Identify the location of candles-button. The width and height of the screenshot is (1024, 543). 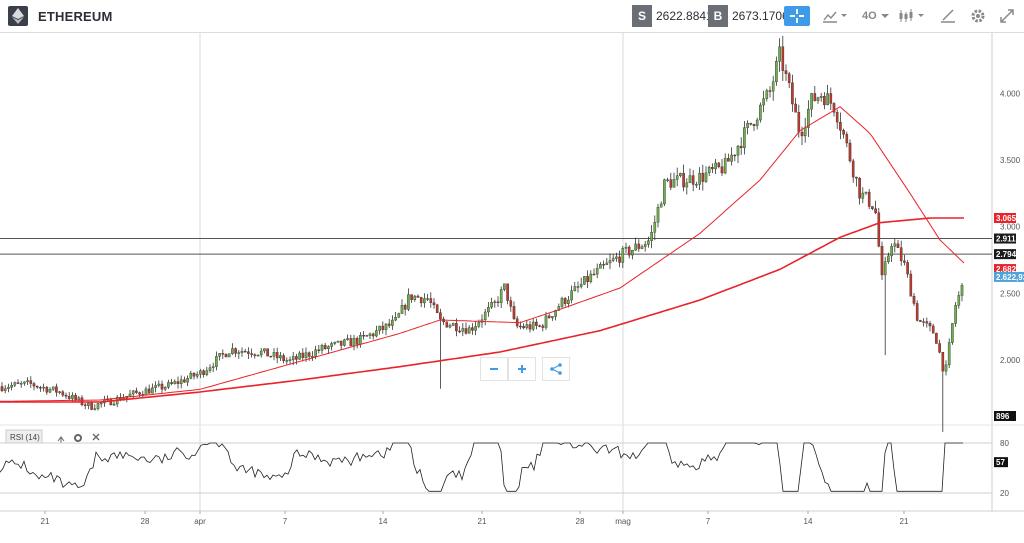
(912, 16).